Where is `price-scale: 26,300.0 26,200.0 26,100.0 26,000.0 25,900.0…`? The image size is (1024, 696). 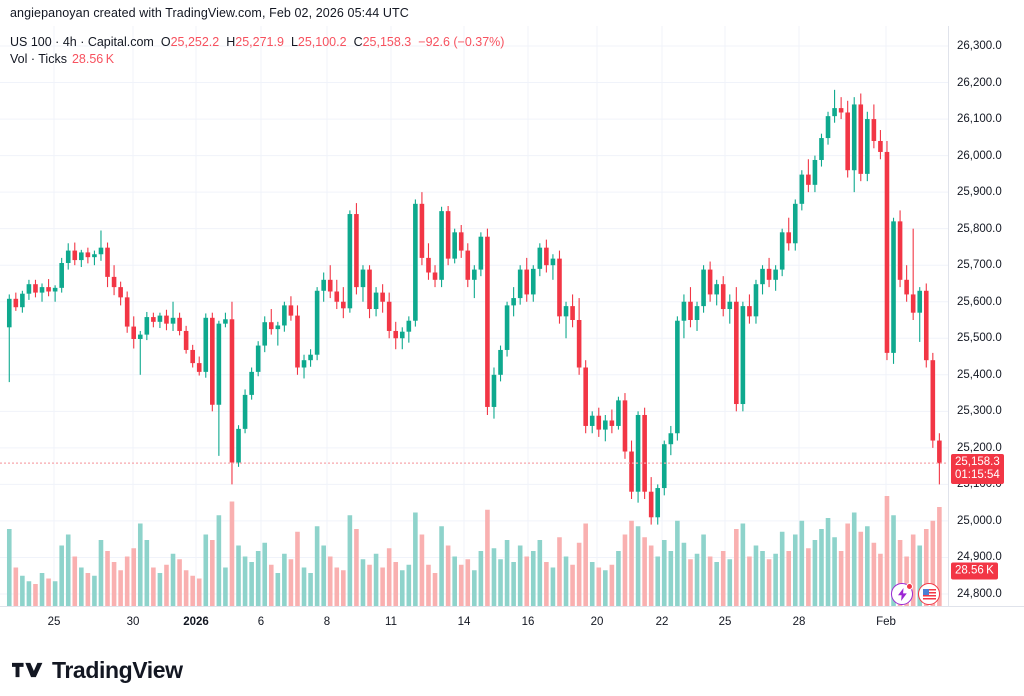
price-scale: 26,300.0 26,200.0 26,100.0 26,000.0 25,900.0… is located at coordinates (986, 335).